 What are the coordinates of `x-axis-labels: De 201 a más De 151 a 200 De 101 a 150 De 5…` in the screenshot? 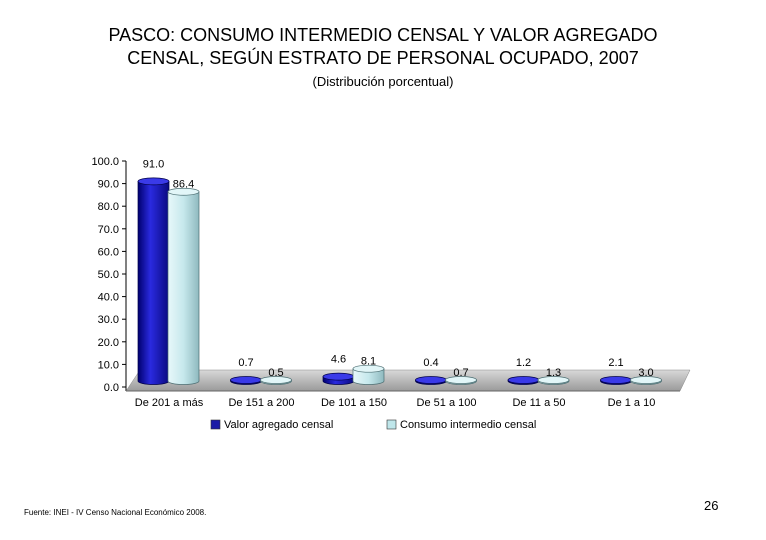 It's located at (395, 403).